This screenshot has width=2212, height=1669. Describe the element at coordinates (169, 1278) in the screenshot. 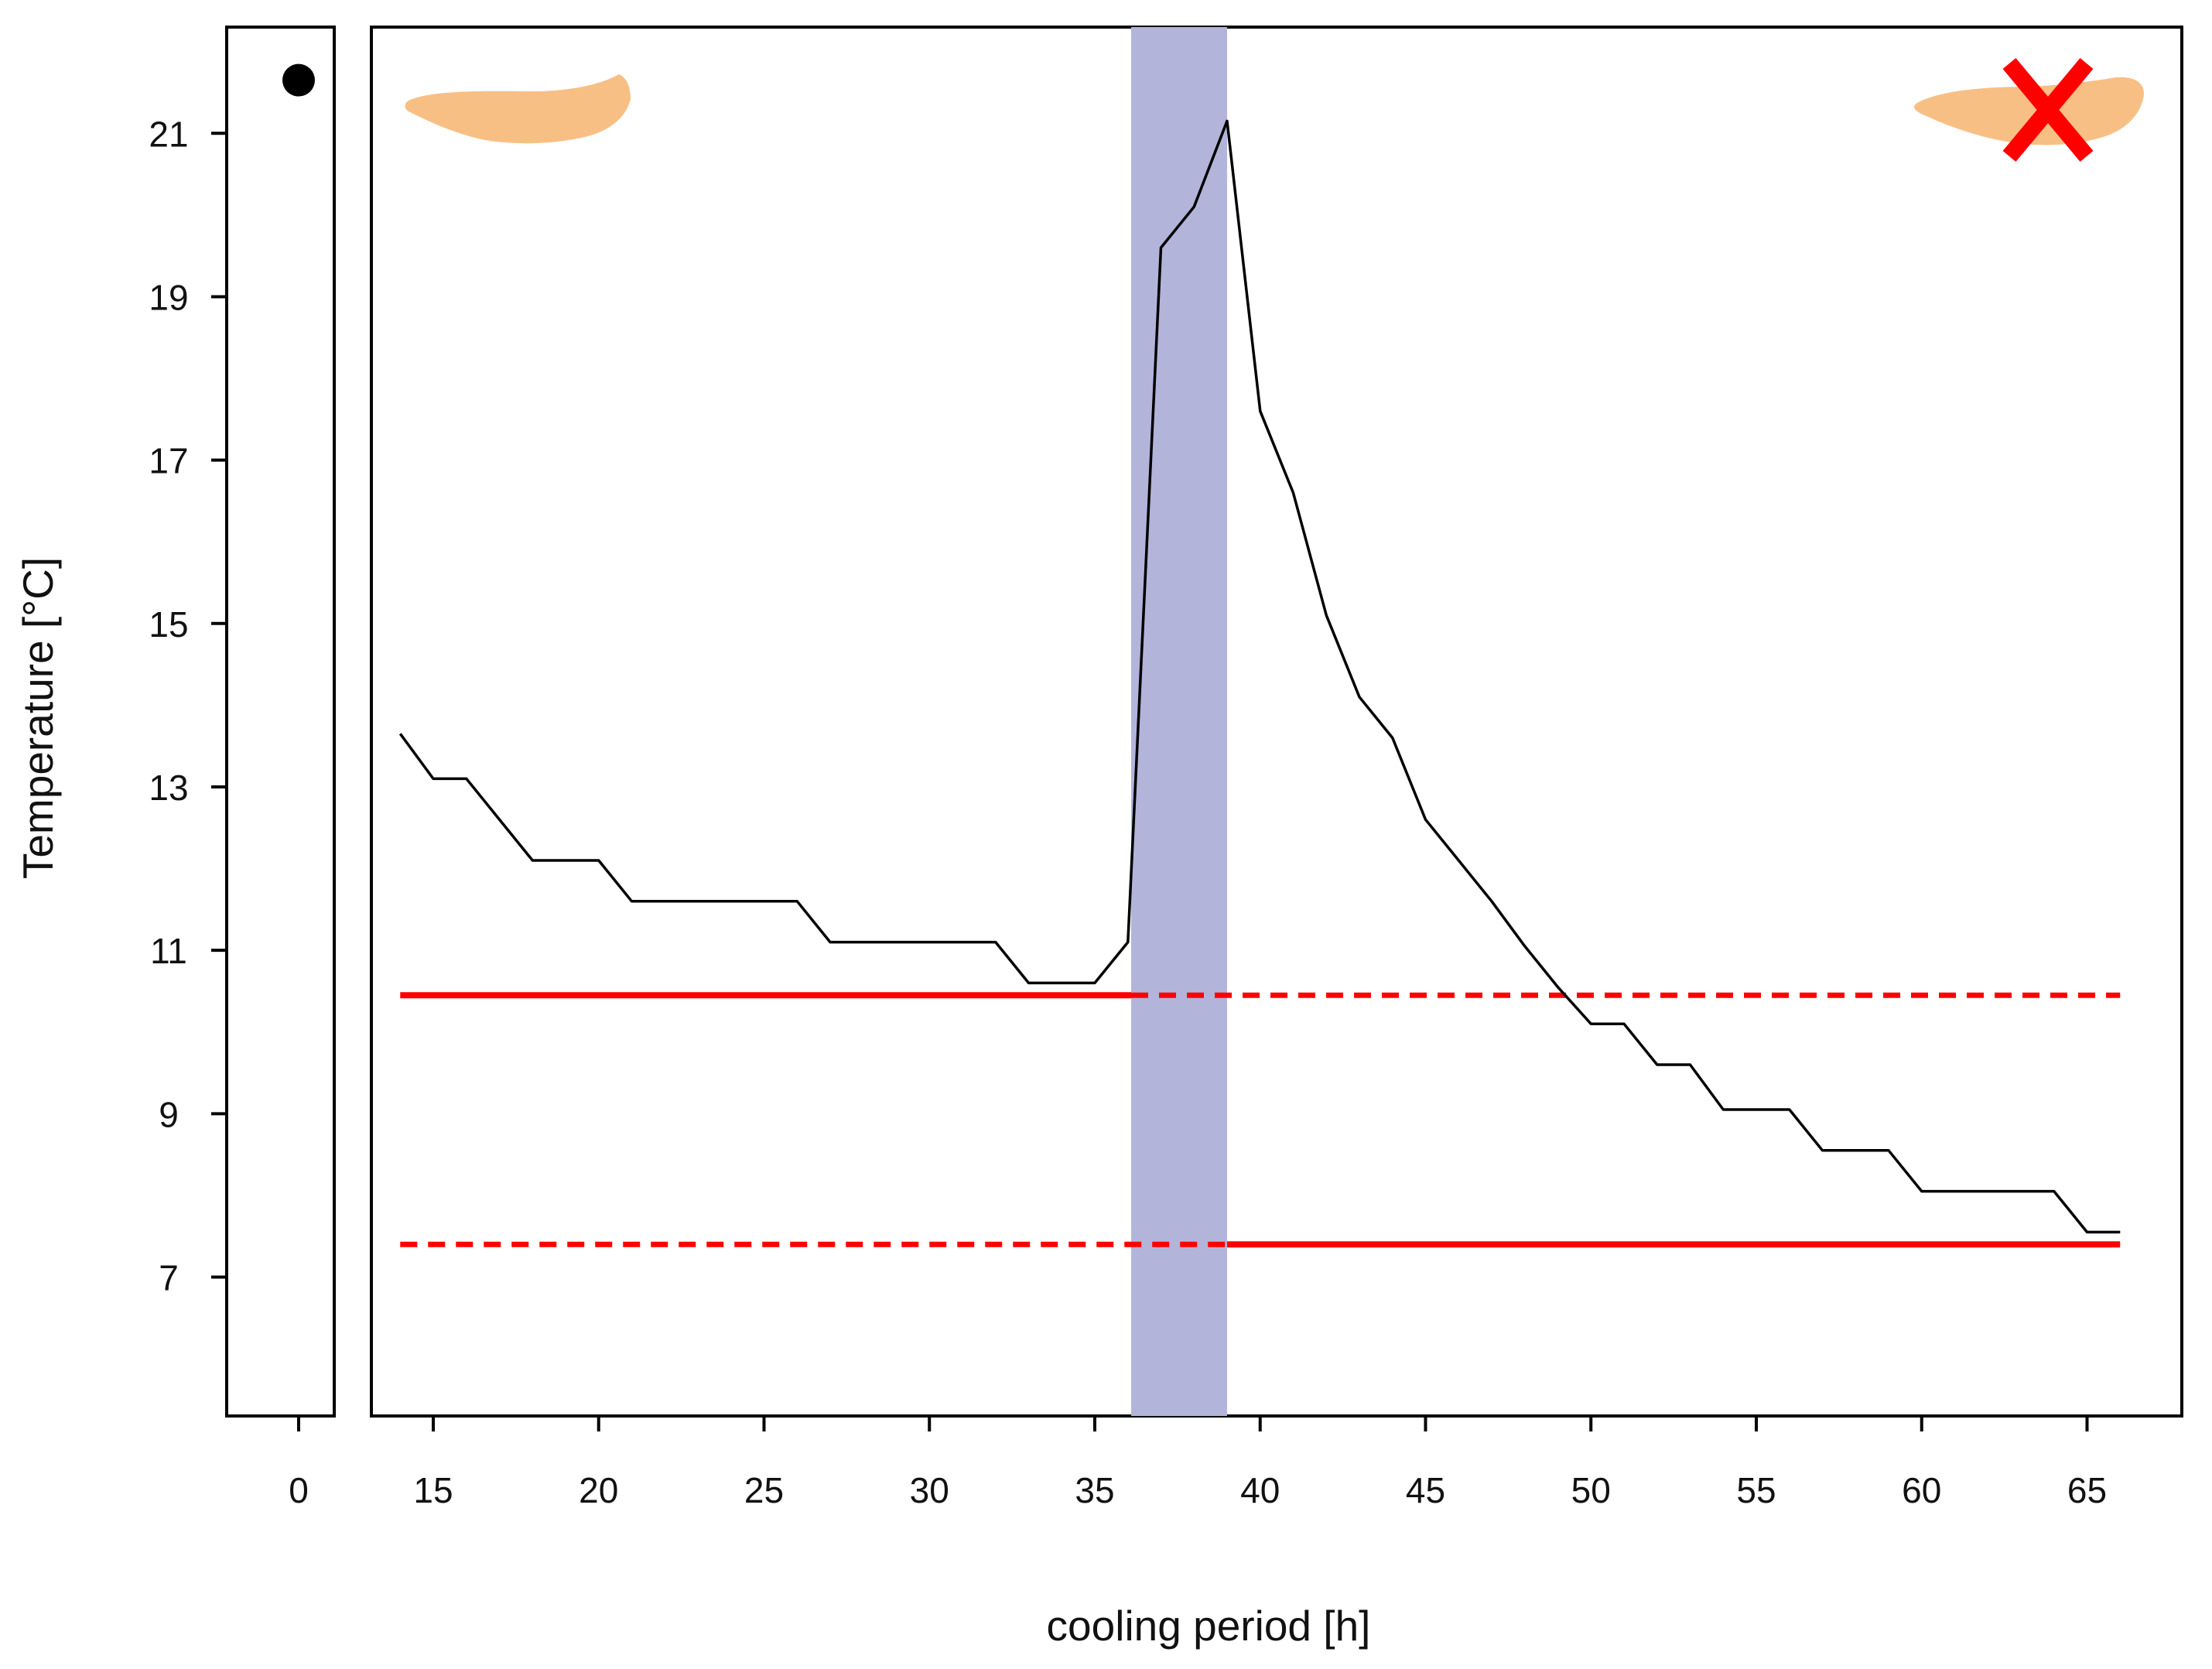

I see `y-tick-label: 7` at that location.